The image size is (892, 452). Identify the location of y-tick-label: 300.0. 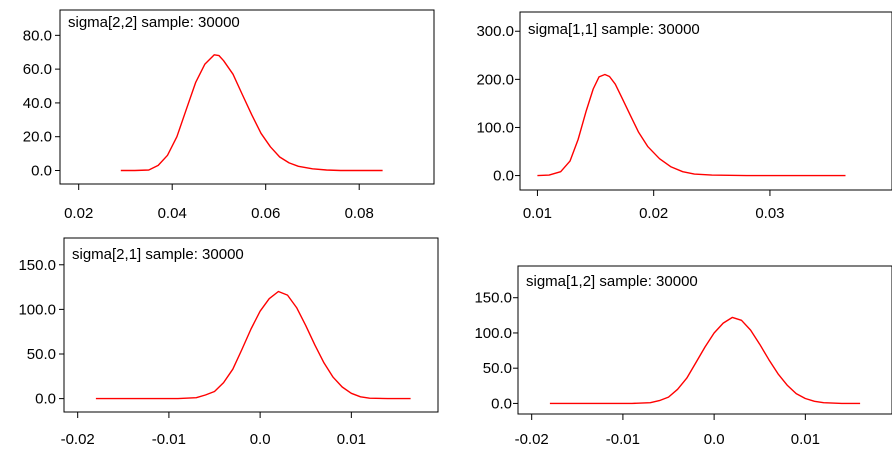
(495, 31).